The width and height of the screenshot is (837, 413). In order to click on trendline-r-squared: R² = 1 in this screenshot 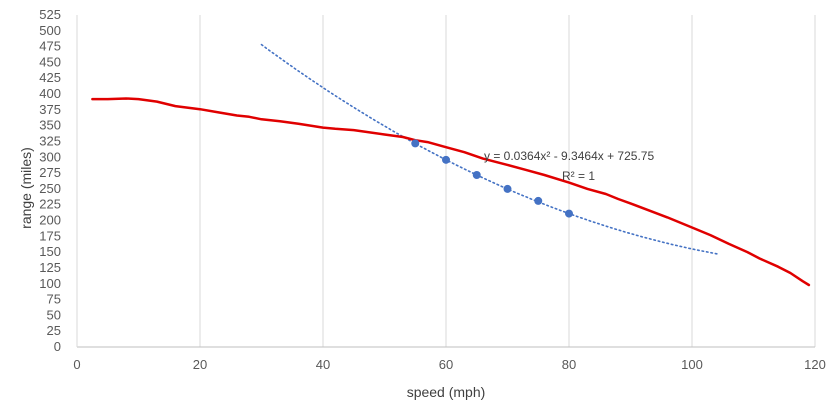, I will do `click(578, 176)`.